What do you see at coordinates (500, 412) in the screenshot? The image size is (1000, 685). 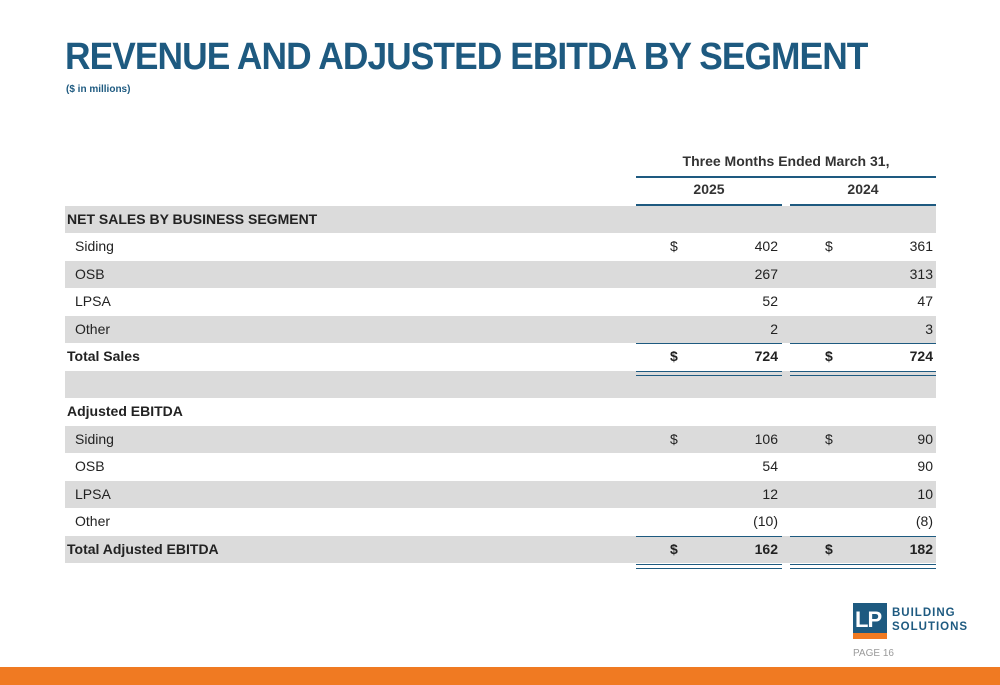 I see `table-row: Adjusted EBITDA` at bounding box center [500, 412].